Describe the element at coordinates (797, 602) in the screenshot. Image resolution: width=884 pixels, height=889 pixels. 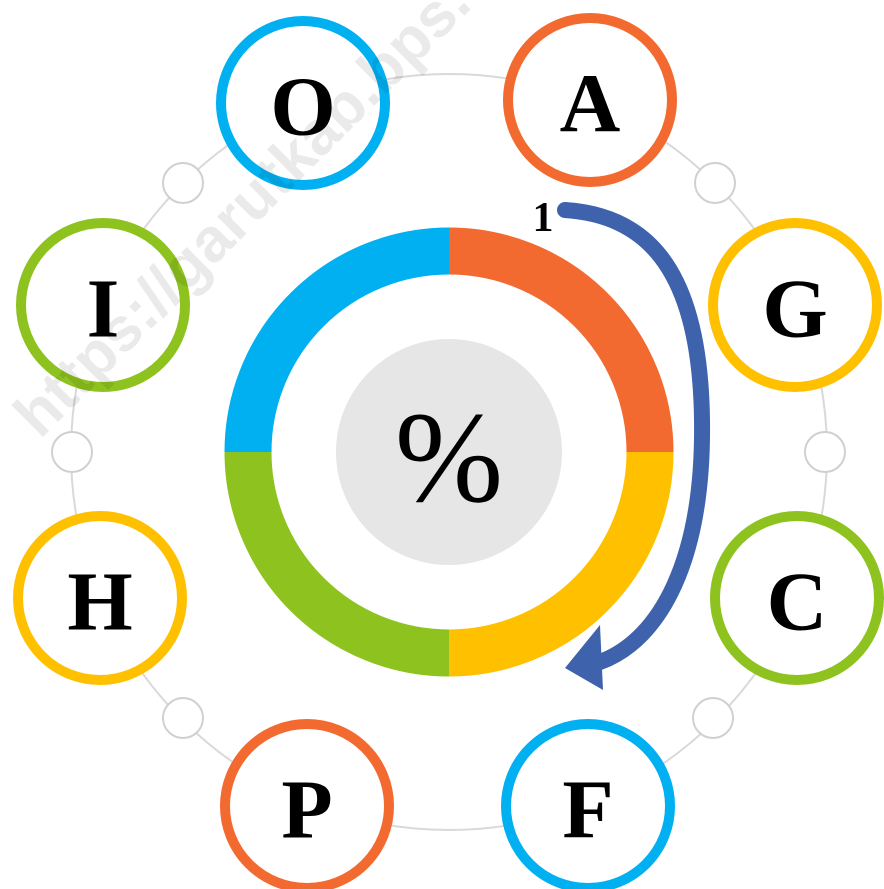
I see `node-label: C` at that location.